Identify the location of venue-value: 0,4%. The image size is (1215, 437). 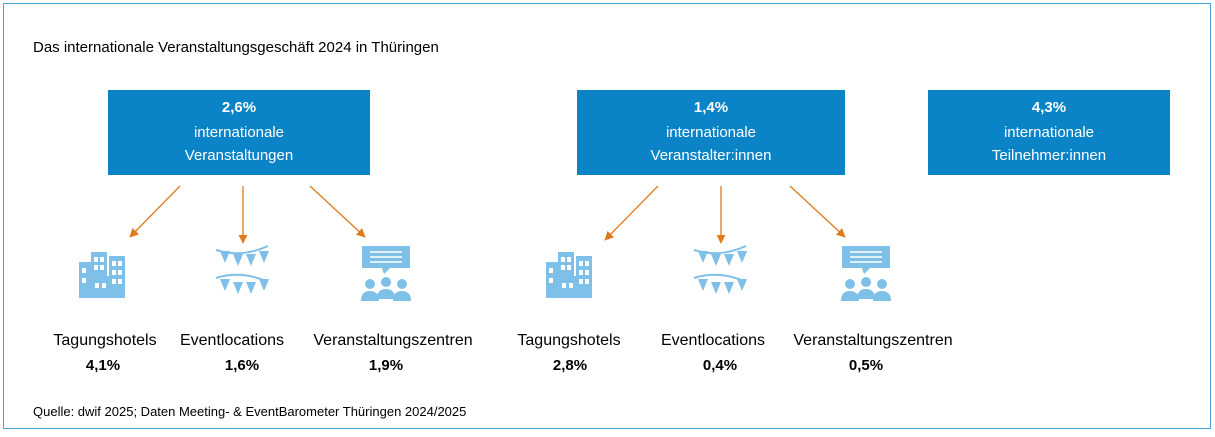
(720, 365).